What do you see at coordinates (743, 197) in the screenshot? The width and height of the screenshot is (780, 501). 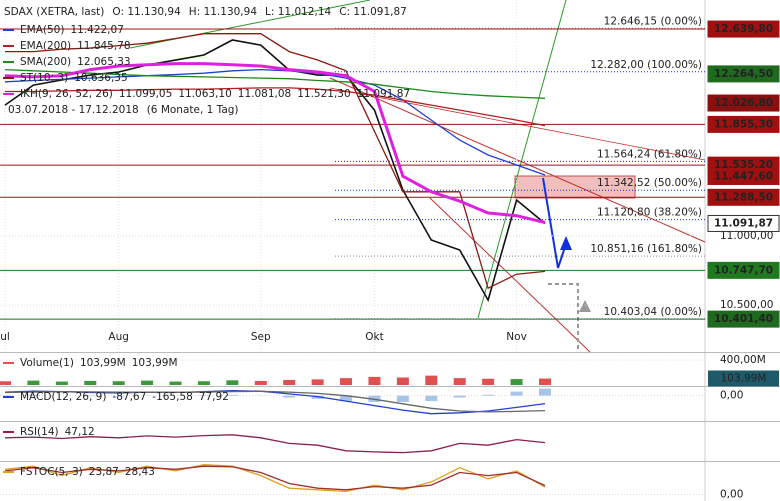 I see `level-label: 11.288,50` at bounding box center [743, 197].